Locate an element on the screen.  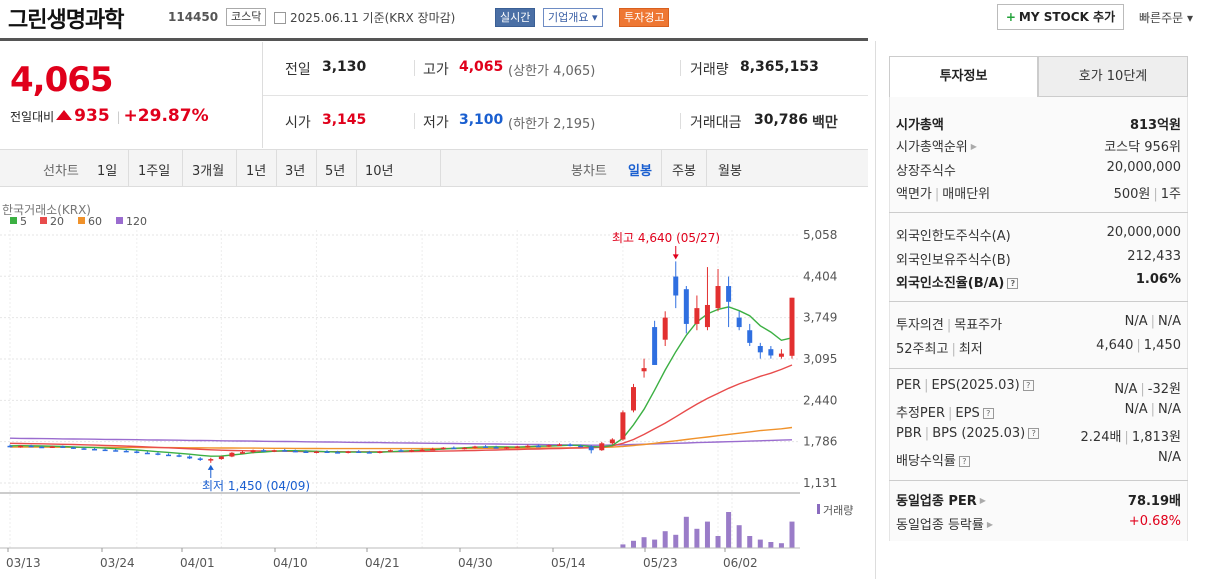
x-tick-label: 04/10 is located at coordinates (290, 563).